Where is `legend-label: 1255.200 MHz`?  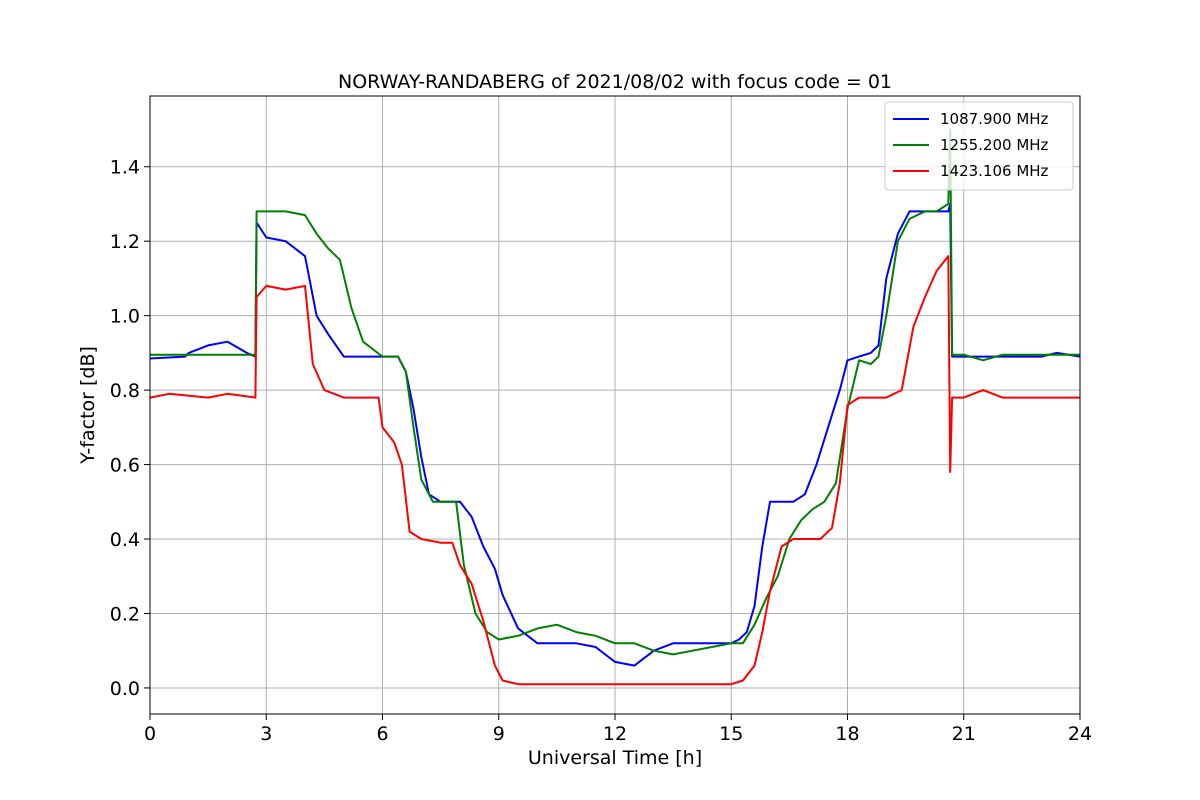
legend-label: 1255.200 MHz is located at coordinates (994, 145).